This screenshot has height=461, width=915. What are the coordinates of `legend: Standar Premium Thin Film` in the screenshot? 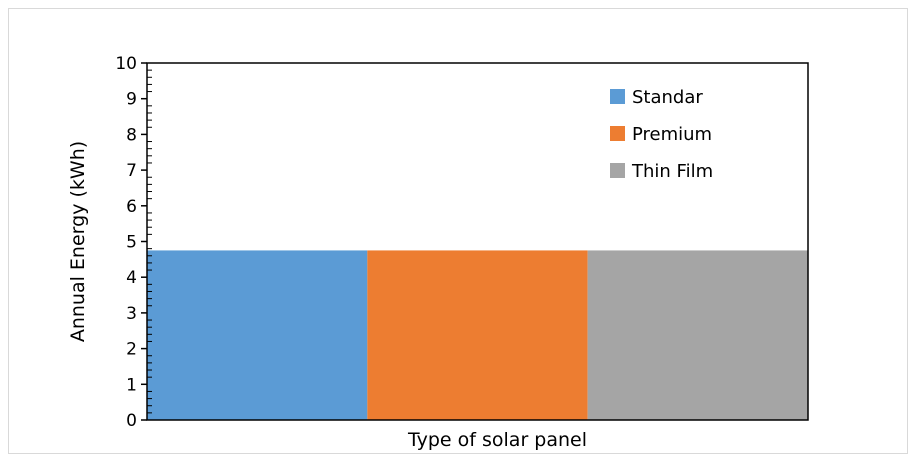 It's located at (661, 134).